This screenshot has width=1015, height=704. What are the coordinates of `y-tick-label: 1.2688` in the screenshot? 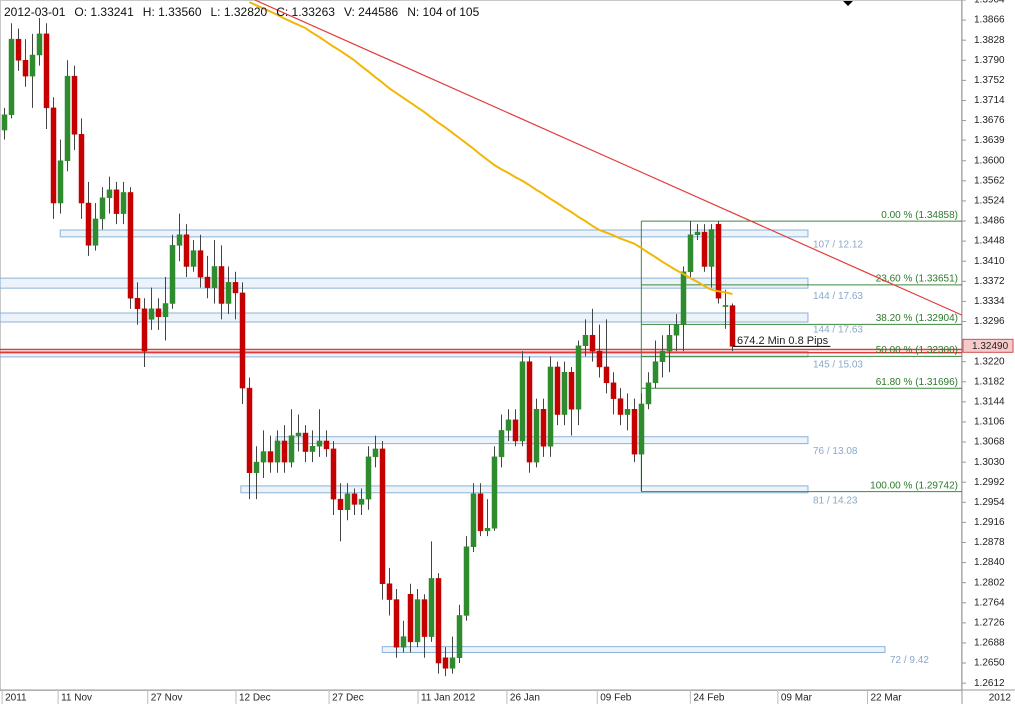 It's located at (989, 643).